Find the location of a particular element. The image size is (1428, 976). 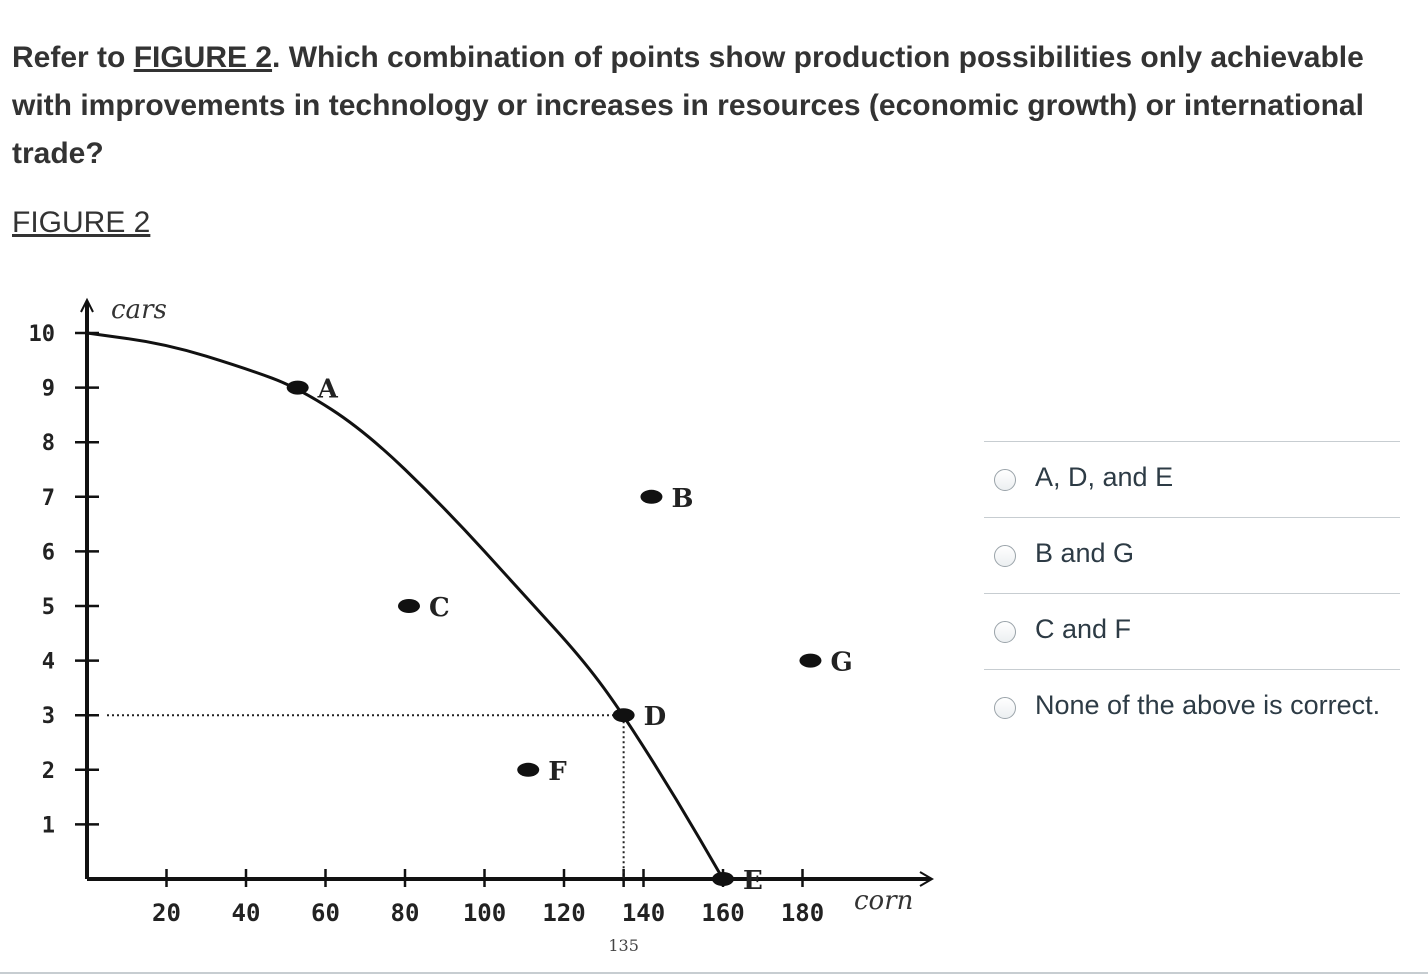

x-axis-arrow is located at coordinates (926, 879).